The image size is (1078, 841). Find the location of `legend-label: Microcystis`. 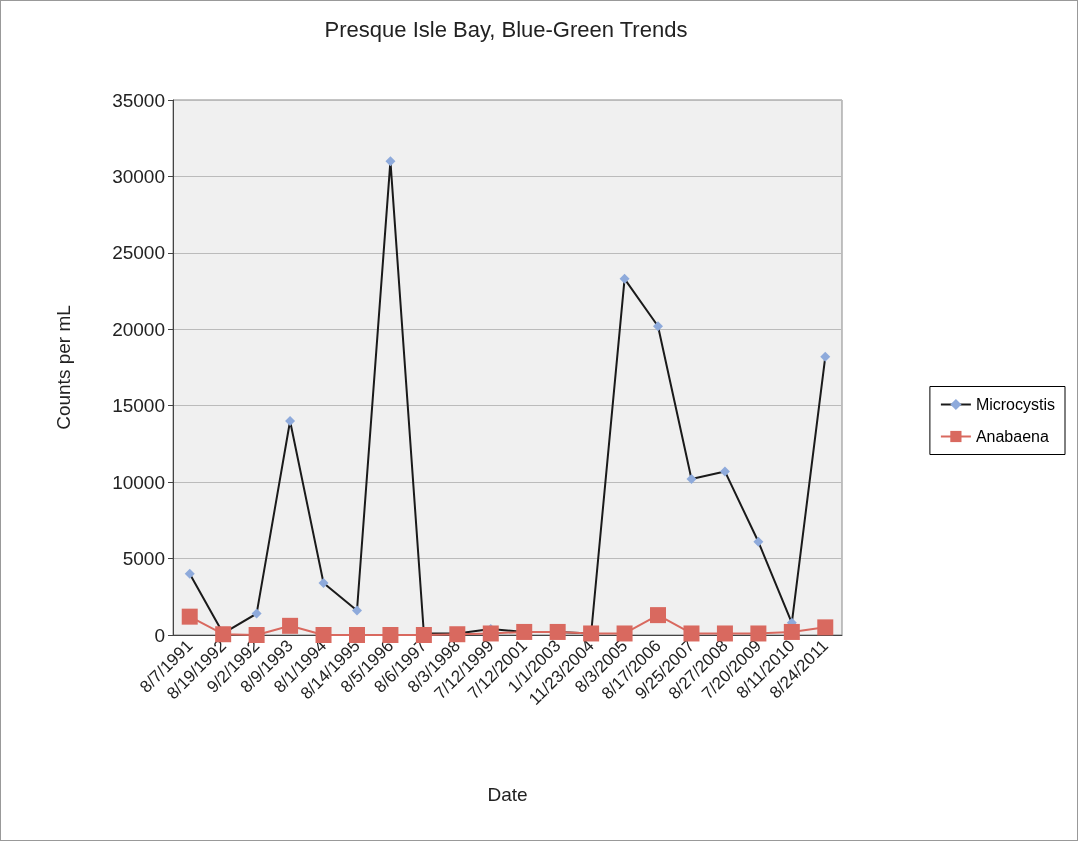

legend-label: Microcystis is located at coordinates (1015, 404).